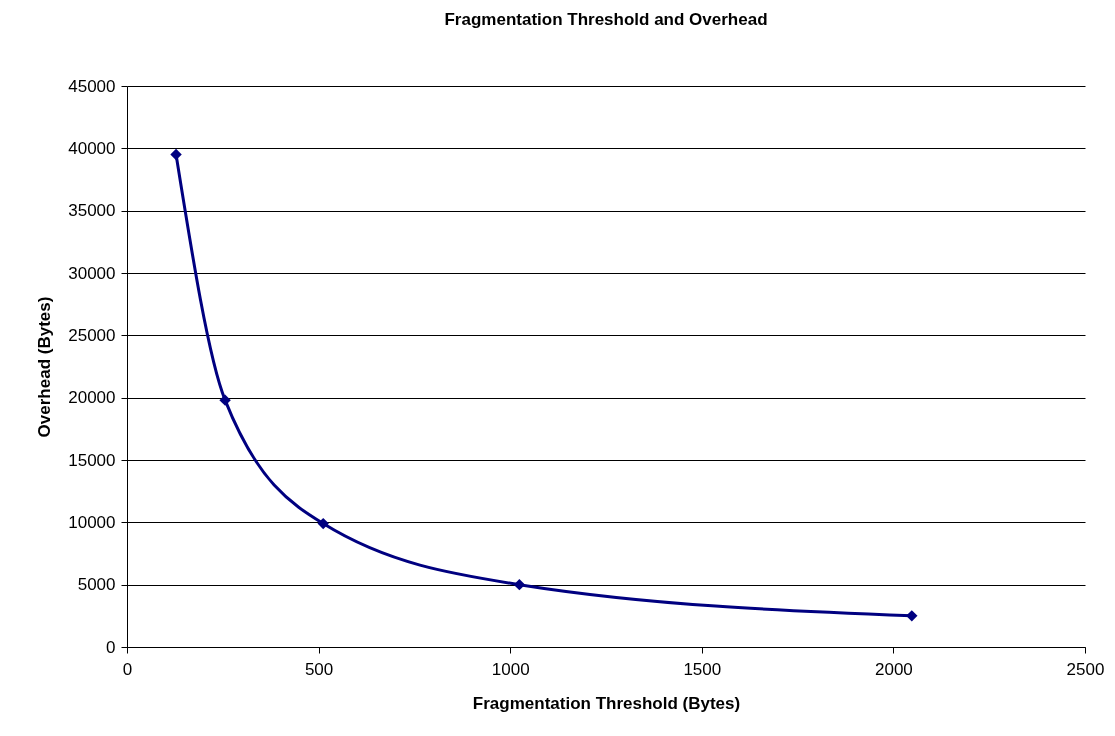  I want to click on x-tick-label: 1500, so click(702, 669).